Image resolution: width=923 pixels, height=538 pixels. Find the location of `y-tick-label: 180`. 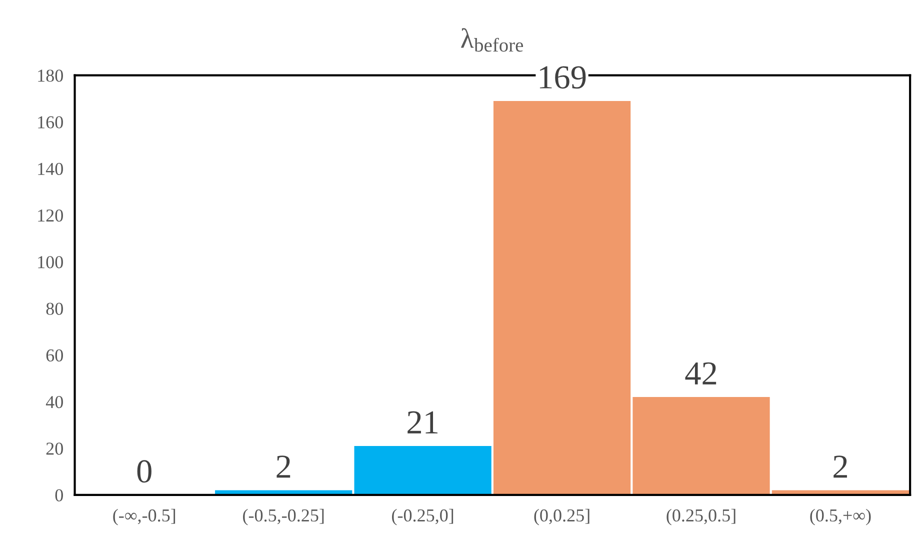

y-tick-label: 180 is located at coordinates (50, 76).